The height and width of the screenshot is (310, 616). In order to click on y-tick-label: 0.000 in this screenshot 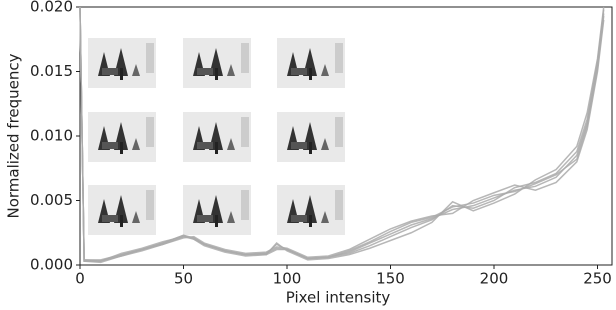, I will do `click(51, 265)`.